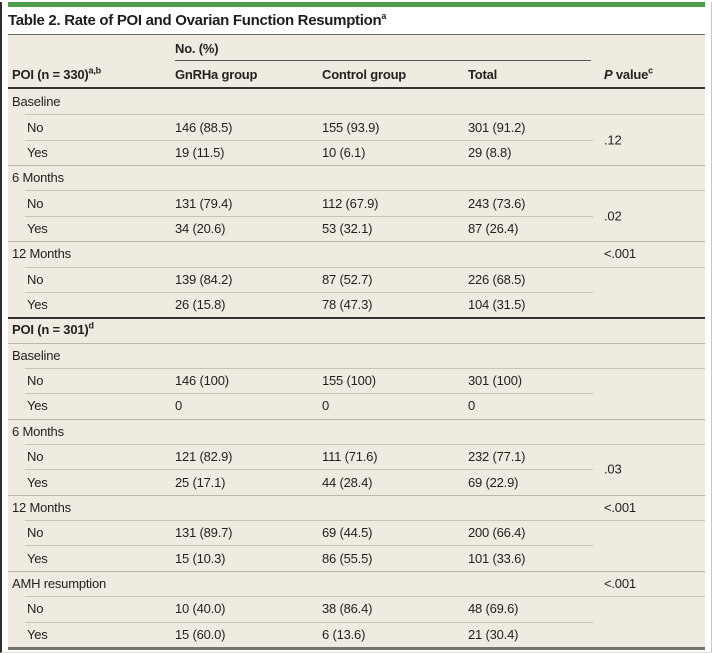 This screenshot has height=653, width=712. I want to click on cell-total: 243 (73.6), so click(497, 203).